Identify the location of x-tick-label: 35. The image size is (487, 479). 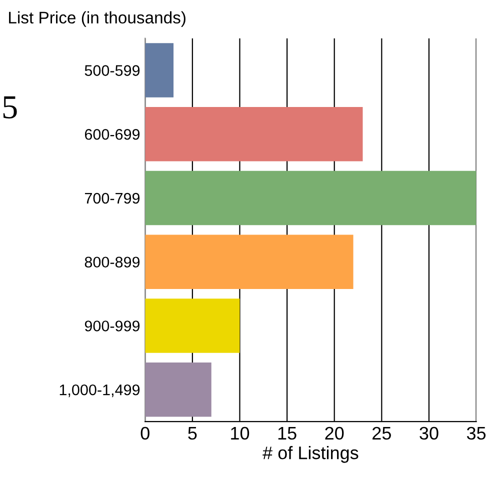
(476, 433).